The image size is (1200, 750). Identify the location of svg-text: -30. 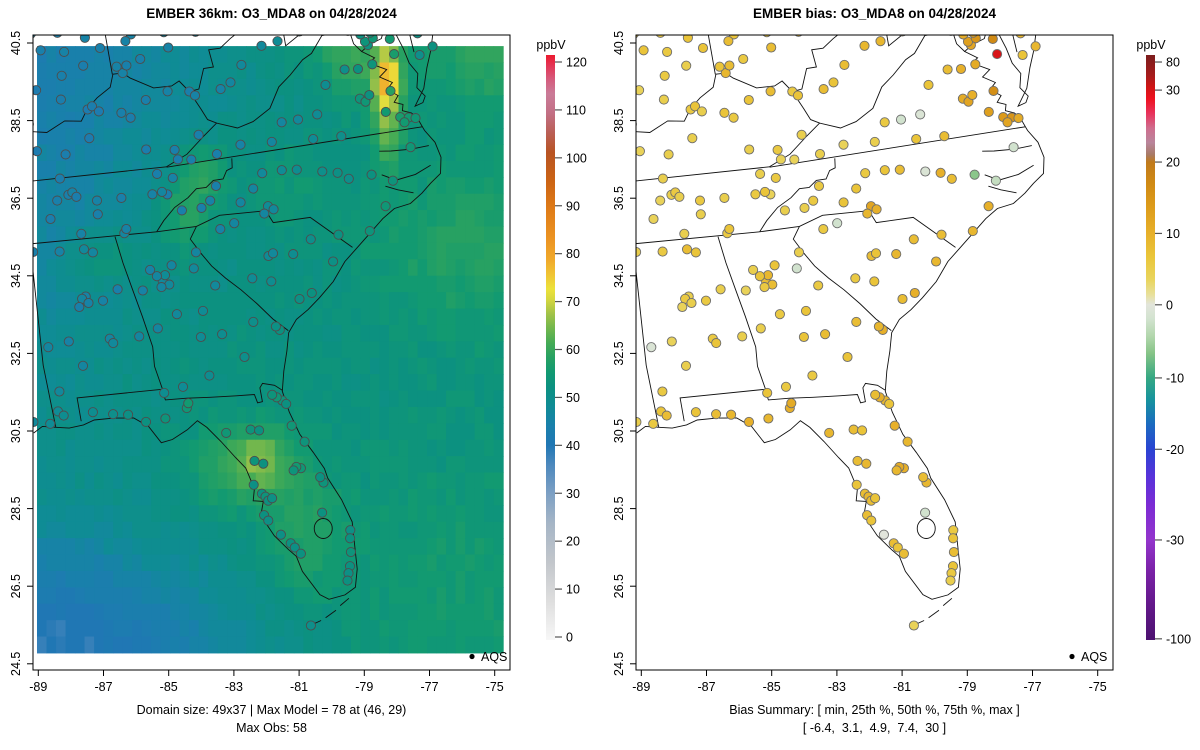
(1175, 540).